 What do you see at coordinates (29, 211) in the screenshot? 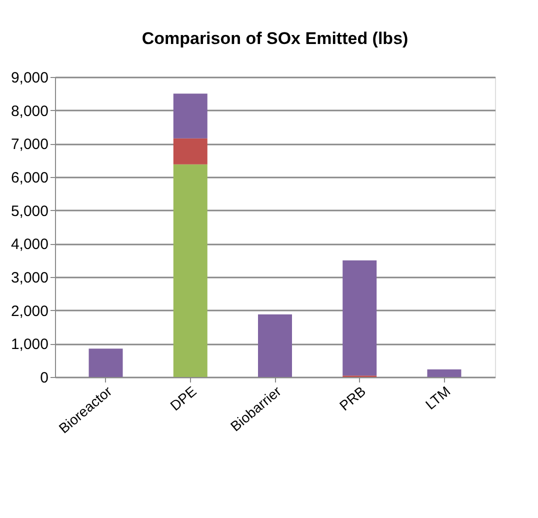
I see `y-tick-label: 5,000` at bounding box center [29, 211].